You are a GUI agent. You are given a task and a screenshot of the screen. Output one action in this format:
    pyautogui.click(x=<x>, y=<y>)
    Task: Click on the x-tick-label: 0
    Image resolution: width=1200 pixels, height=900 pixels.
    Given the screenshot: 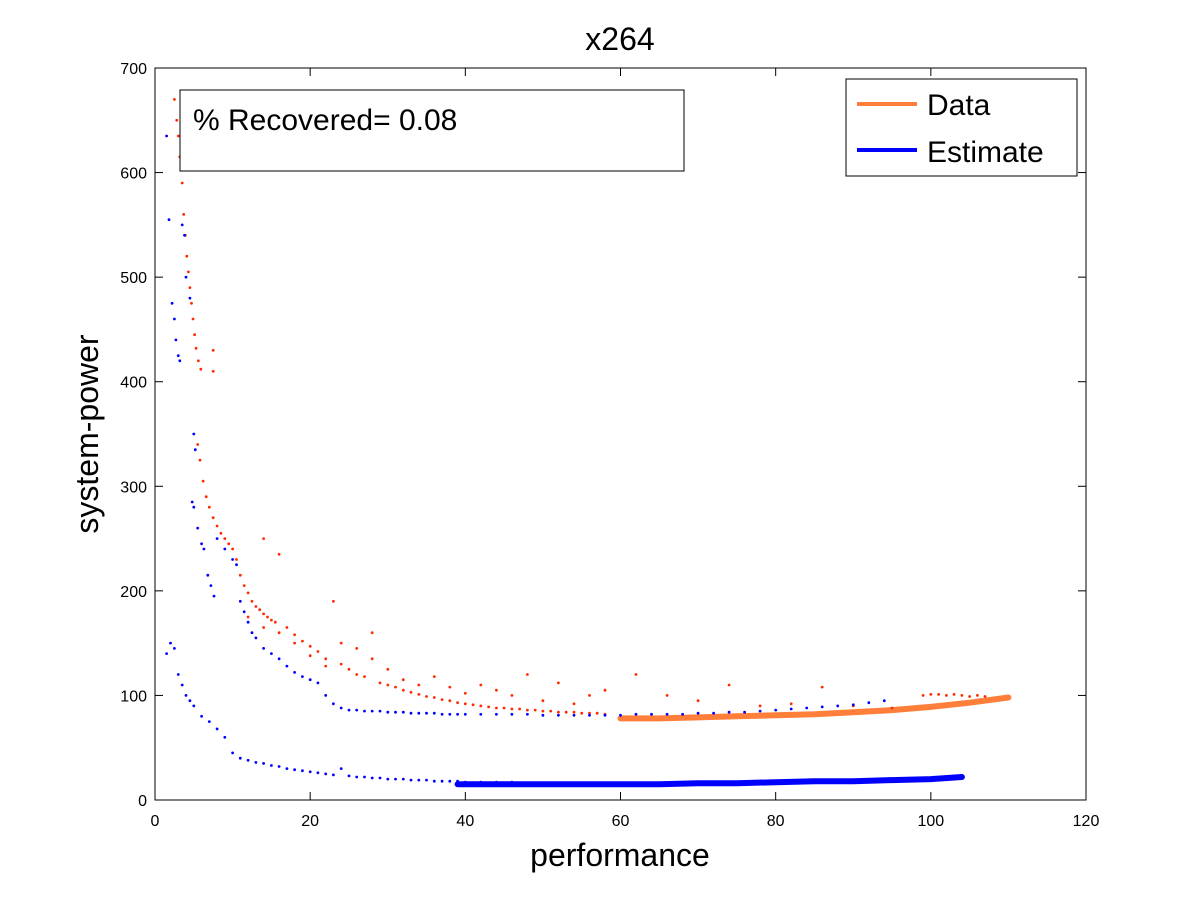 What is the action you would take?
    pyautogui.click(x=155, y=821)
    